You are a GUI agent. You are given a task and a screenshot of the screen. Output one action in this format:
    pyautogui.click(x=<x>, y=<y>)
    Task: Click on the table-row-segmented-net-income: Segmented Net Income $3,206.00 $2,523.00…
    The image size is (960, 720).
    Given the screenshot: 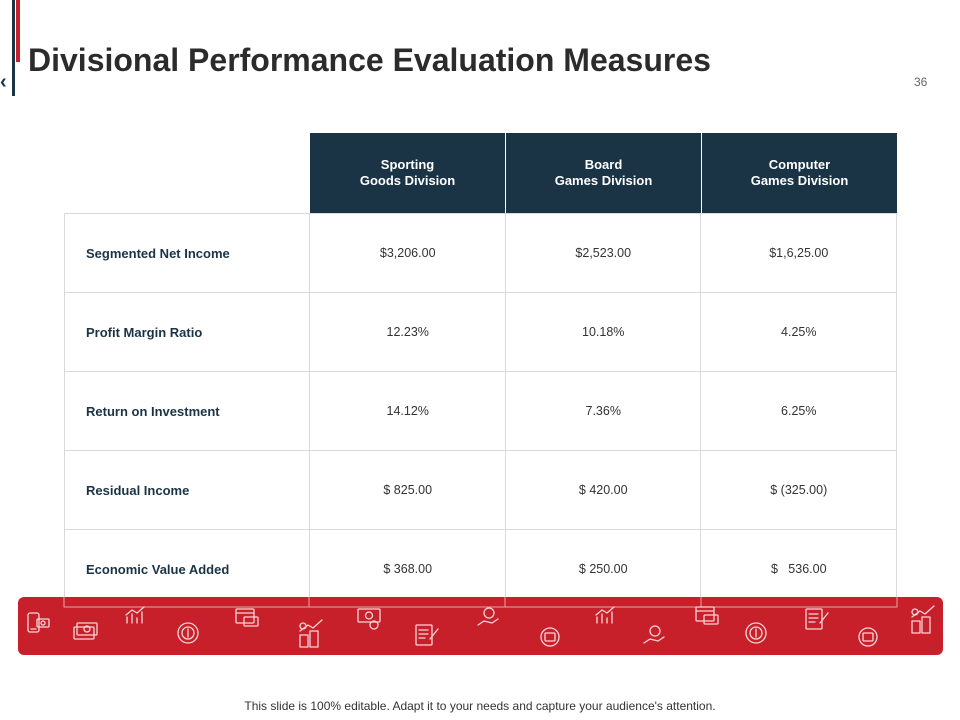 What is the action you would take?
    pyautogui.click(x=480, y=252)
    